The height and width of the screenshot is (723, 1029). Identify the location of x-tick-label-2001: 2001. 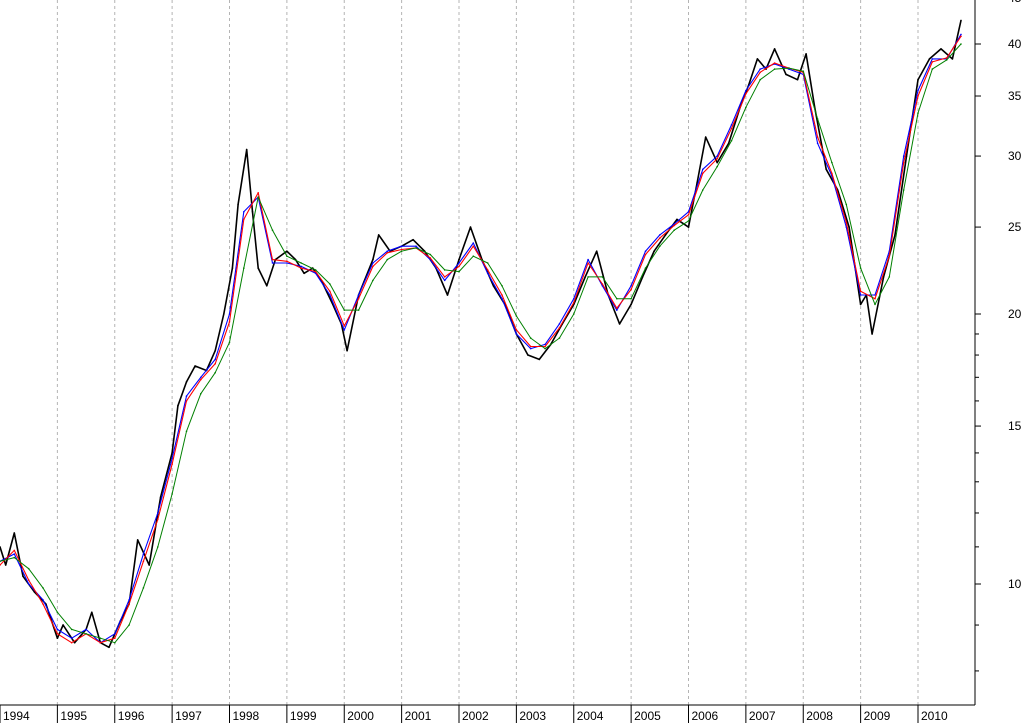
(418, 716).